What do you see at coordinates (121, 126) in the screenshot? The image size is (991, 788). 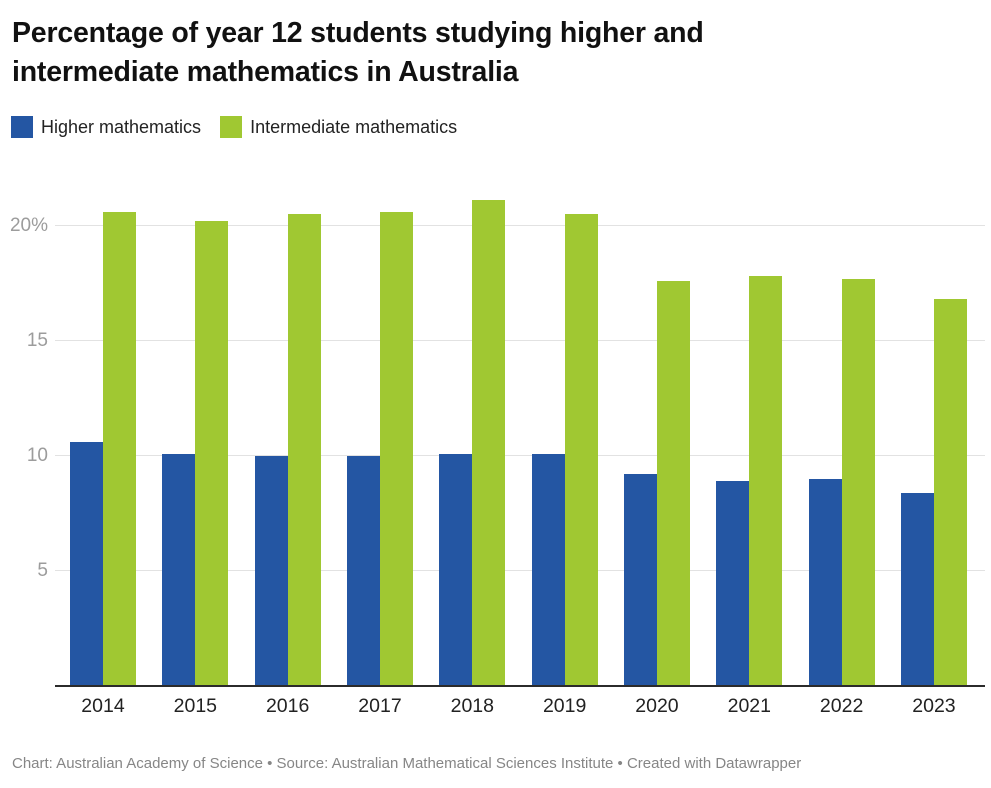 I see `legend-label-higher: Higher mathematics` at bounding box center [121, 126].